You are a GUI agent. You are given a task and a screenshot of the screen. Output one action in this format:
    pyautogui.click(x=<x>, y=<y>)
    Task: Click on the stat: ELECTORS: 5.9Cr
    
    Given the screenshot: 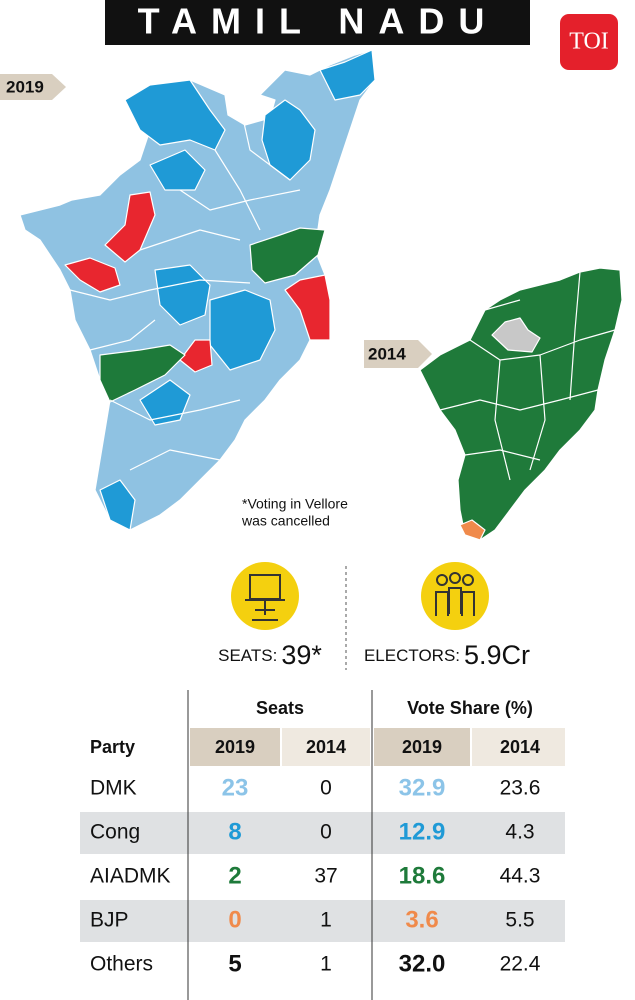 What is the action you would take?
    pyautogui.click(x=447, y=655)
    